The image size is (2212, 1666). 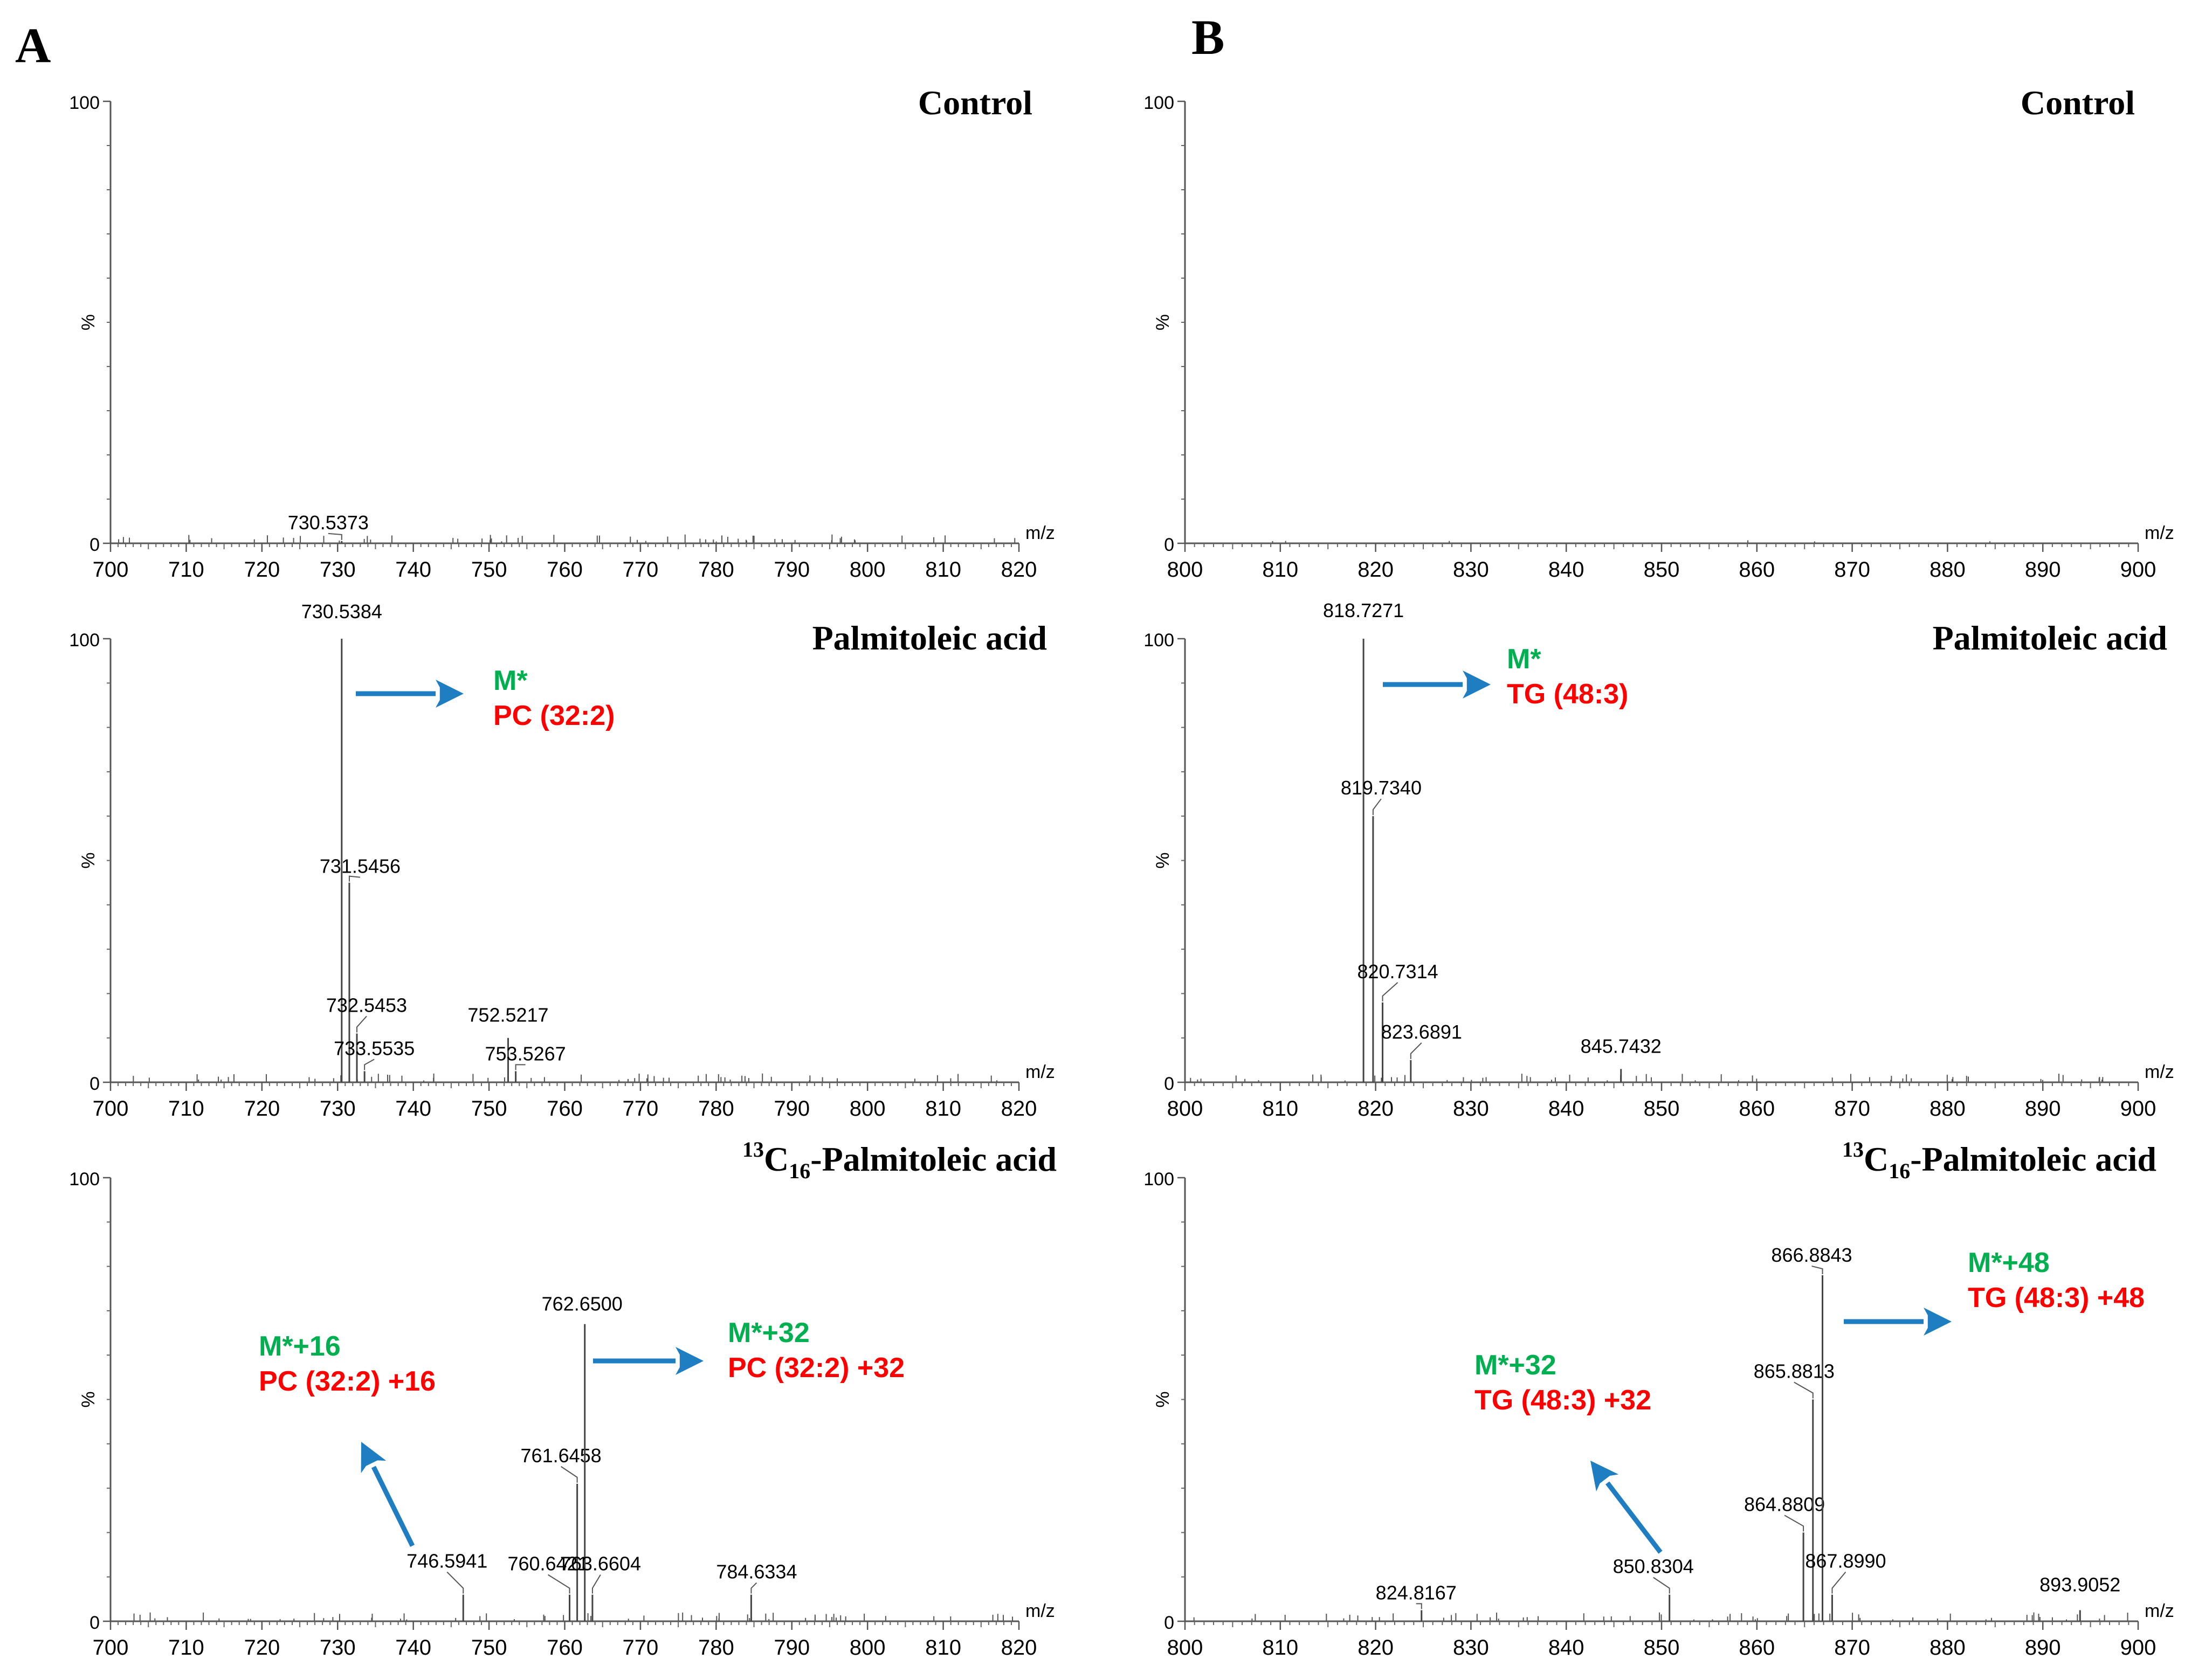 What do you see at coordinates (561, 1455) in the screenshot?
I see `peak-label: 761.6458` at bounding box center [561, 1455].